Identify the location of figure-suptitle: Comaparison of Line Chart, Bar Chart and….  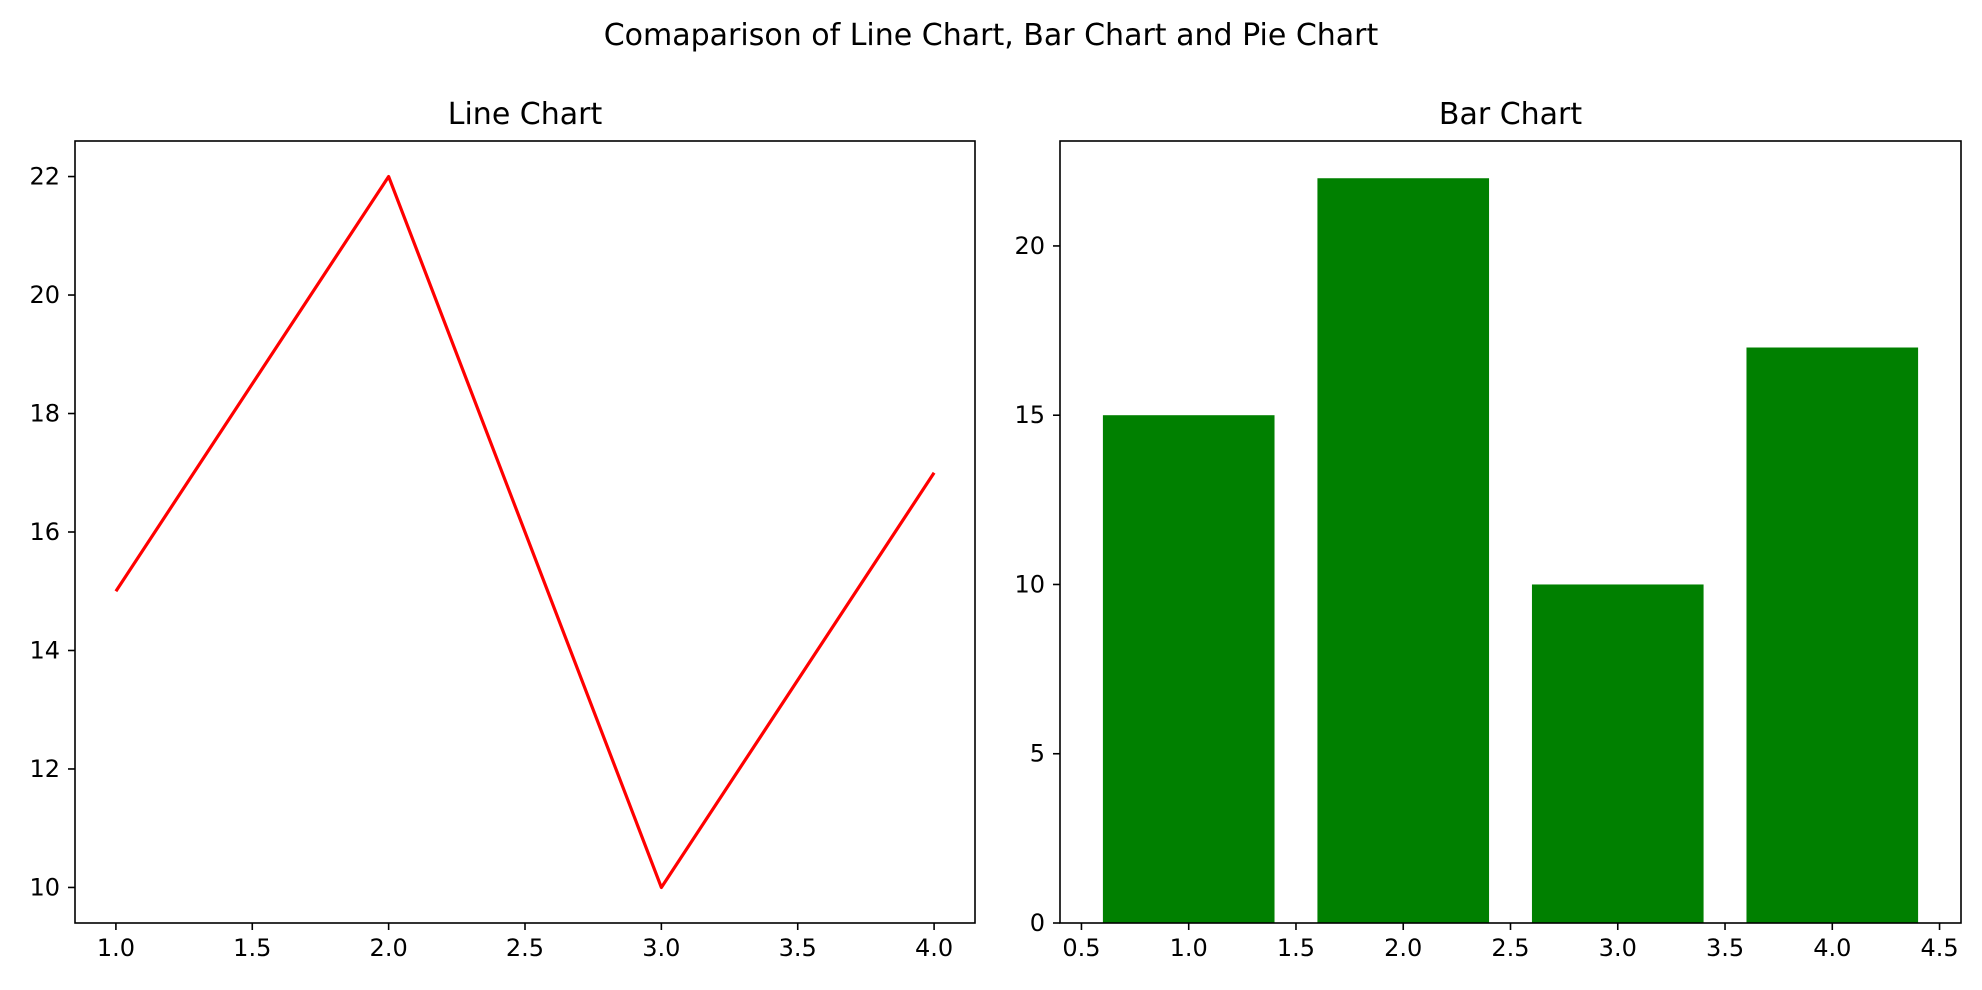
(991, 35).